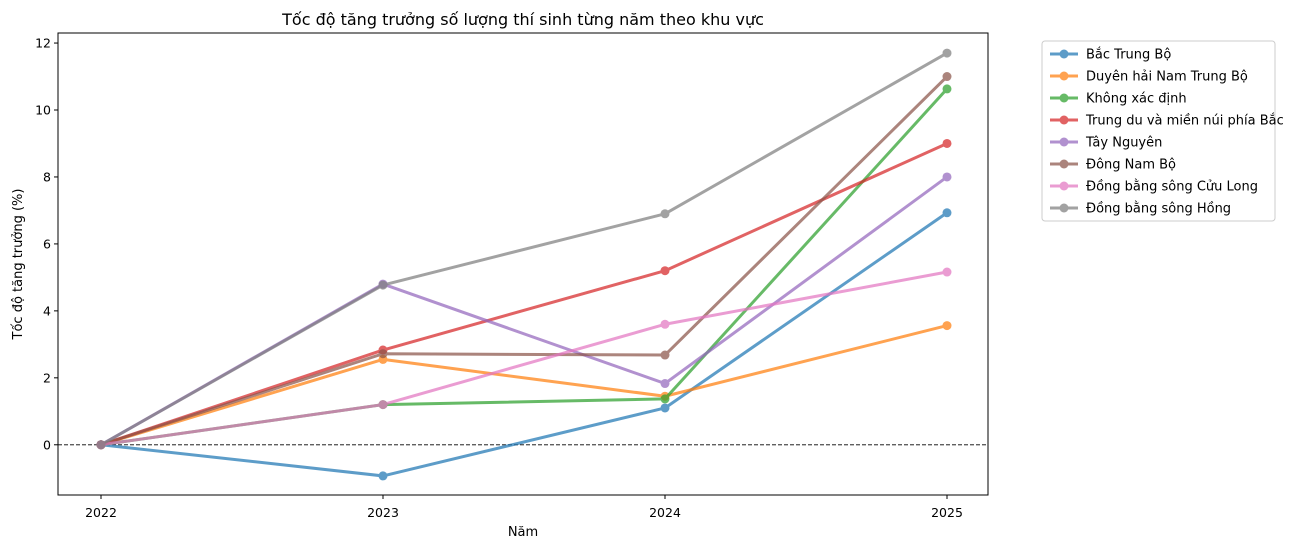  Describe the element at coordinates (47, 444) in the screenshot. I see `y-tick-label: 0` at that location.